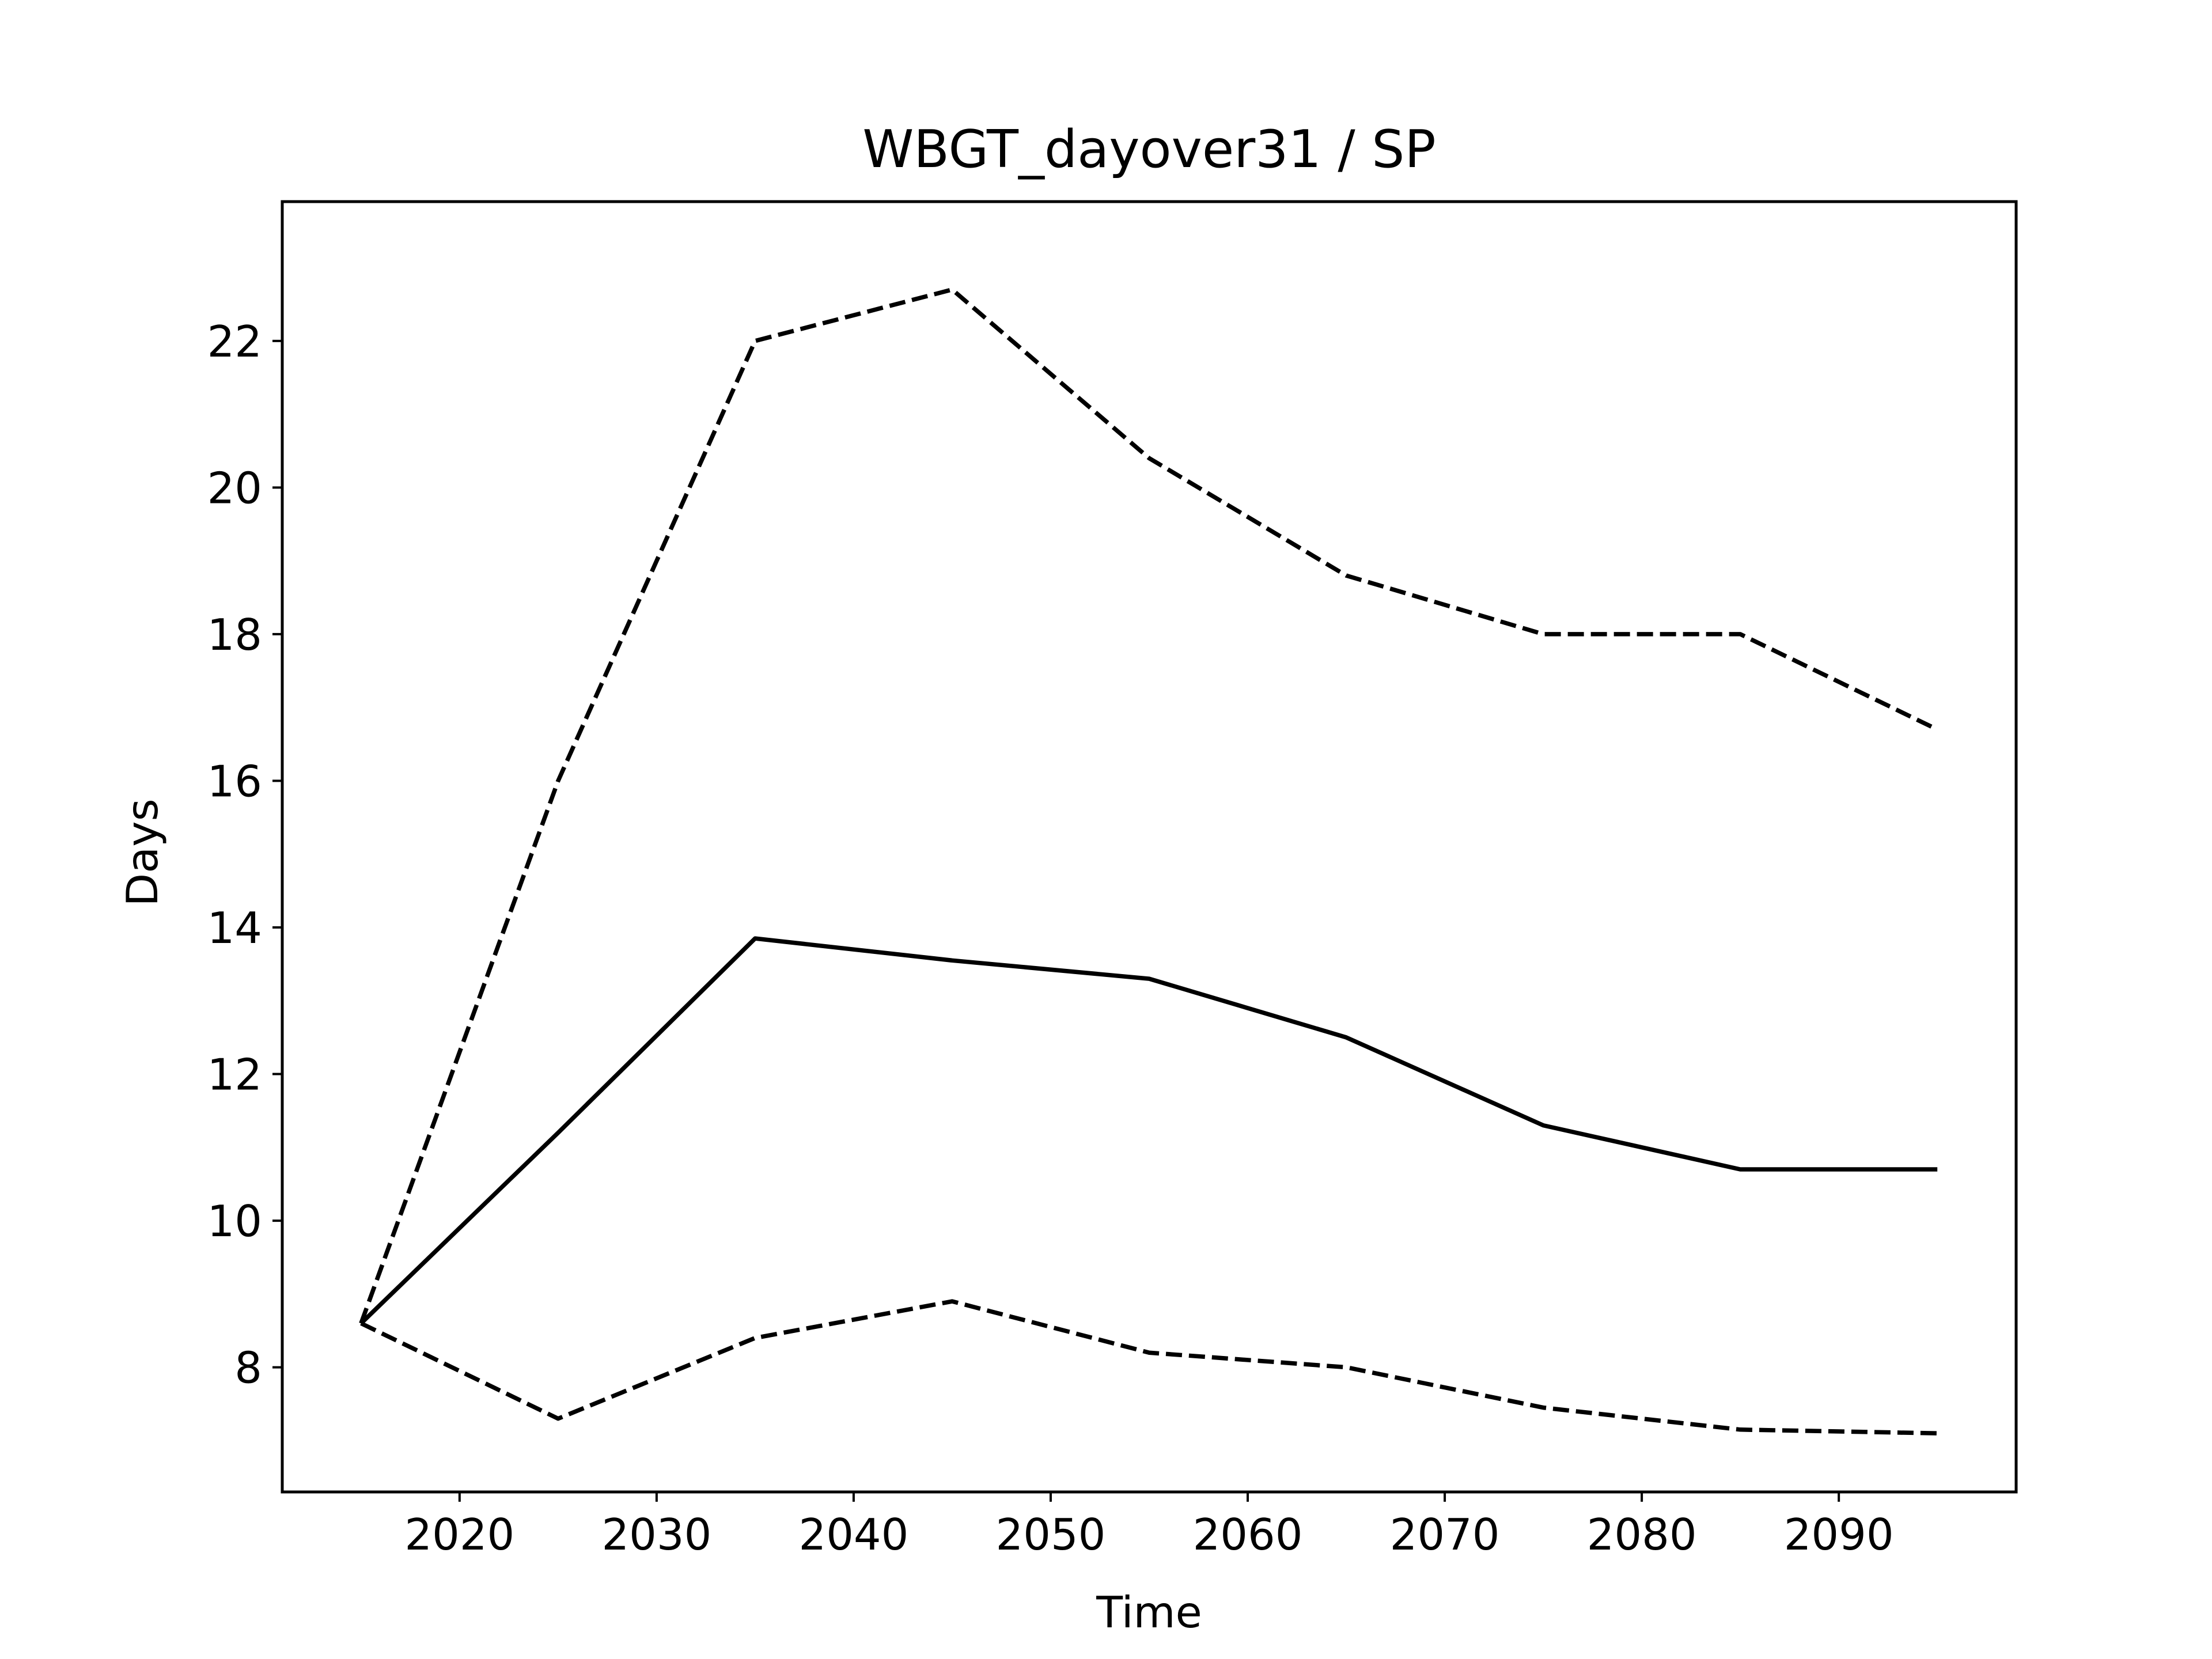 The image size is (2212, 1659). What do you see at coordinates (234, 781) in the screenshot?
I see `y-tick-label: 16` at bounding box center [234, 781].